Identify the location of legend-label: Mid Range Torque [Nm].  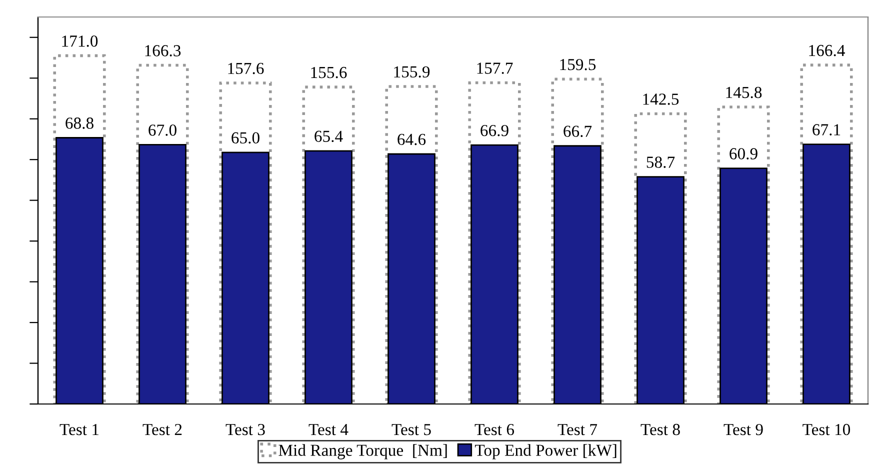
(362, 452).